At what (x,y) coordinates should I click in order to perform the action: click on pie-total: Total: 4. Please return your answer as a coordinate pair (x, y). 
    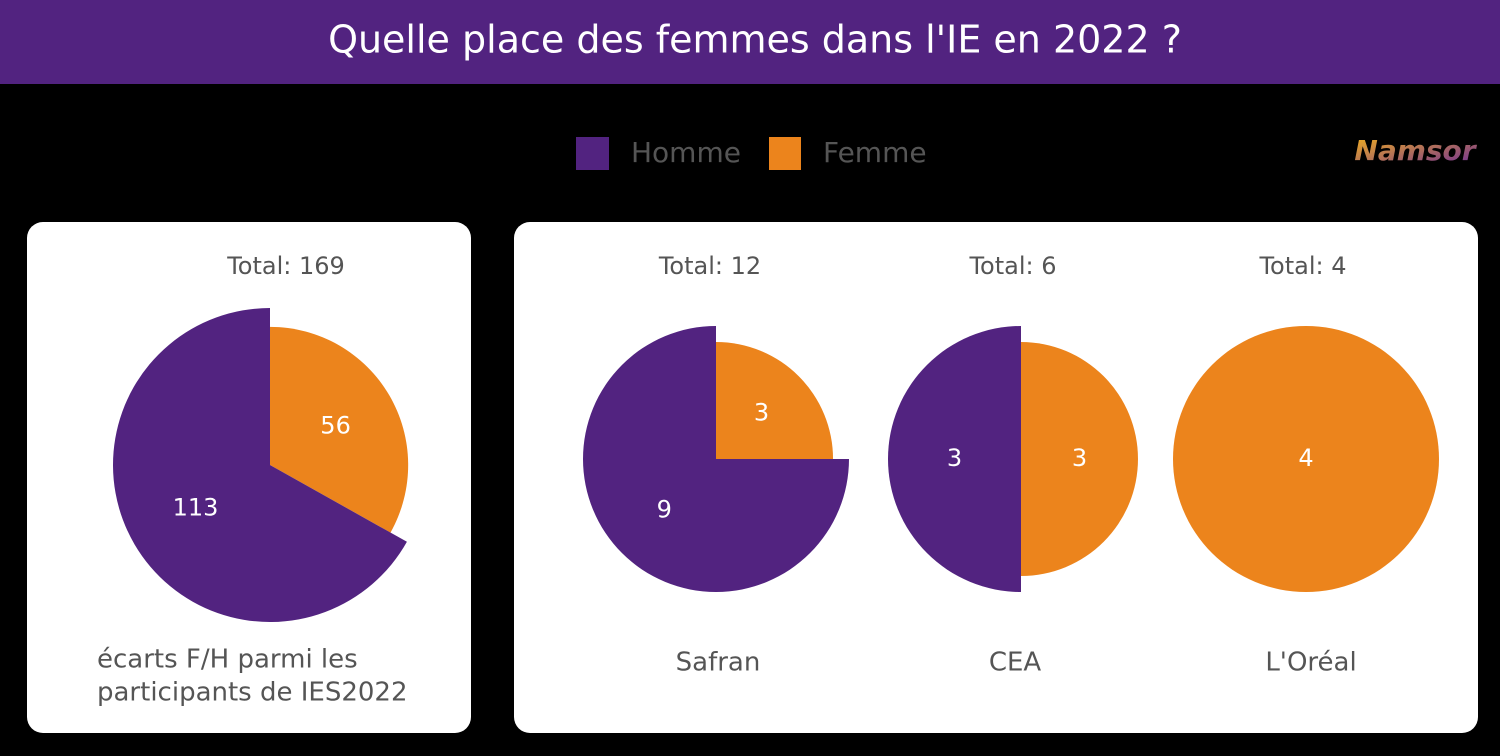
    Looking at the image, I should click on (1302, 266).